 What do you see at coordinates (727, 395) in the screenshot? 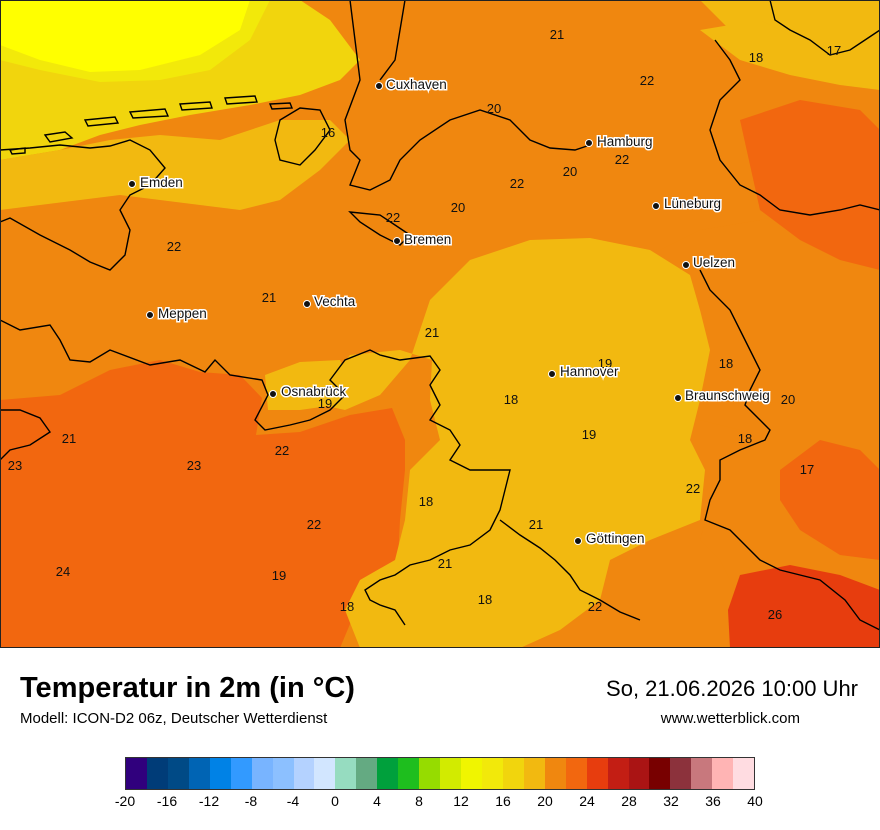
I see `city-name: Braunschweig` at bounding box center [727, 395].